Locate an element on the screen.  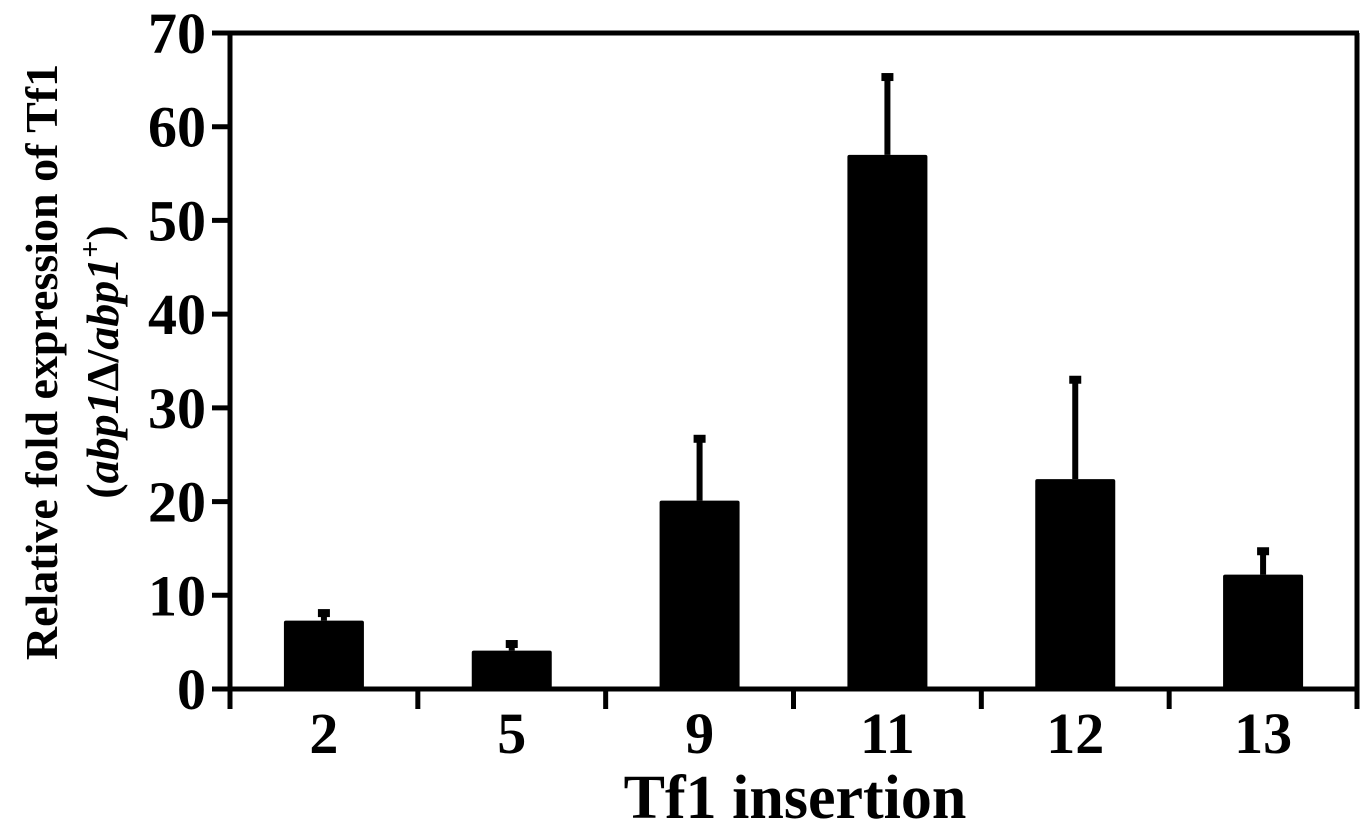
x-axis-title: Tf1 insertion is located at coordinates (795, 796).